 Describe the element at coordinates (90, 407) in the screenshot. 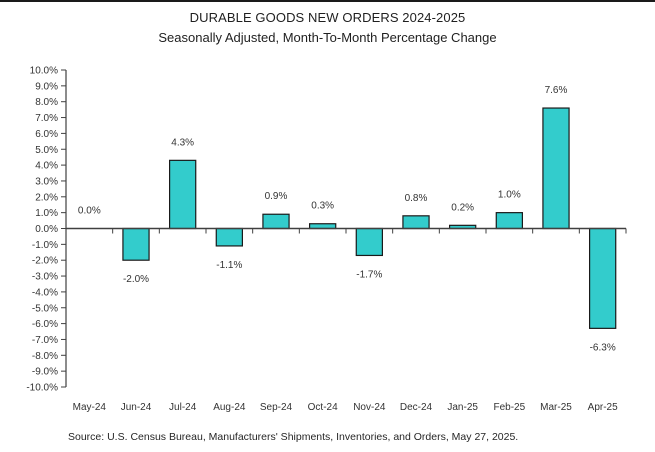

I see `x-tick-label: May-24` at that location.